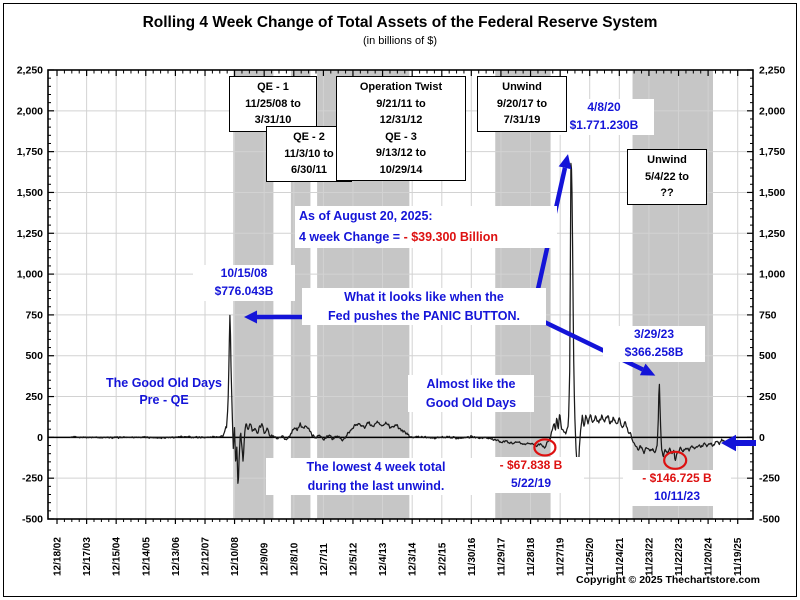  Describe the element at coordinates (768, 397) in the screenshot. I see `y-axis-label-right: 250` at that location.